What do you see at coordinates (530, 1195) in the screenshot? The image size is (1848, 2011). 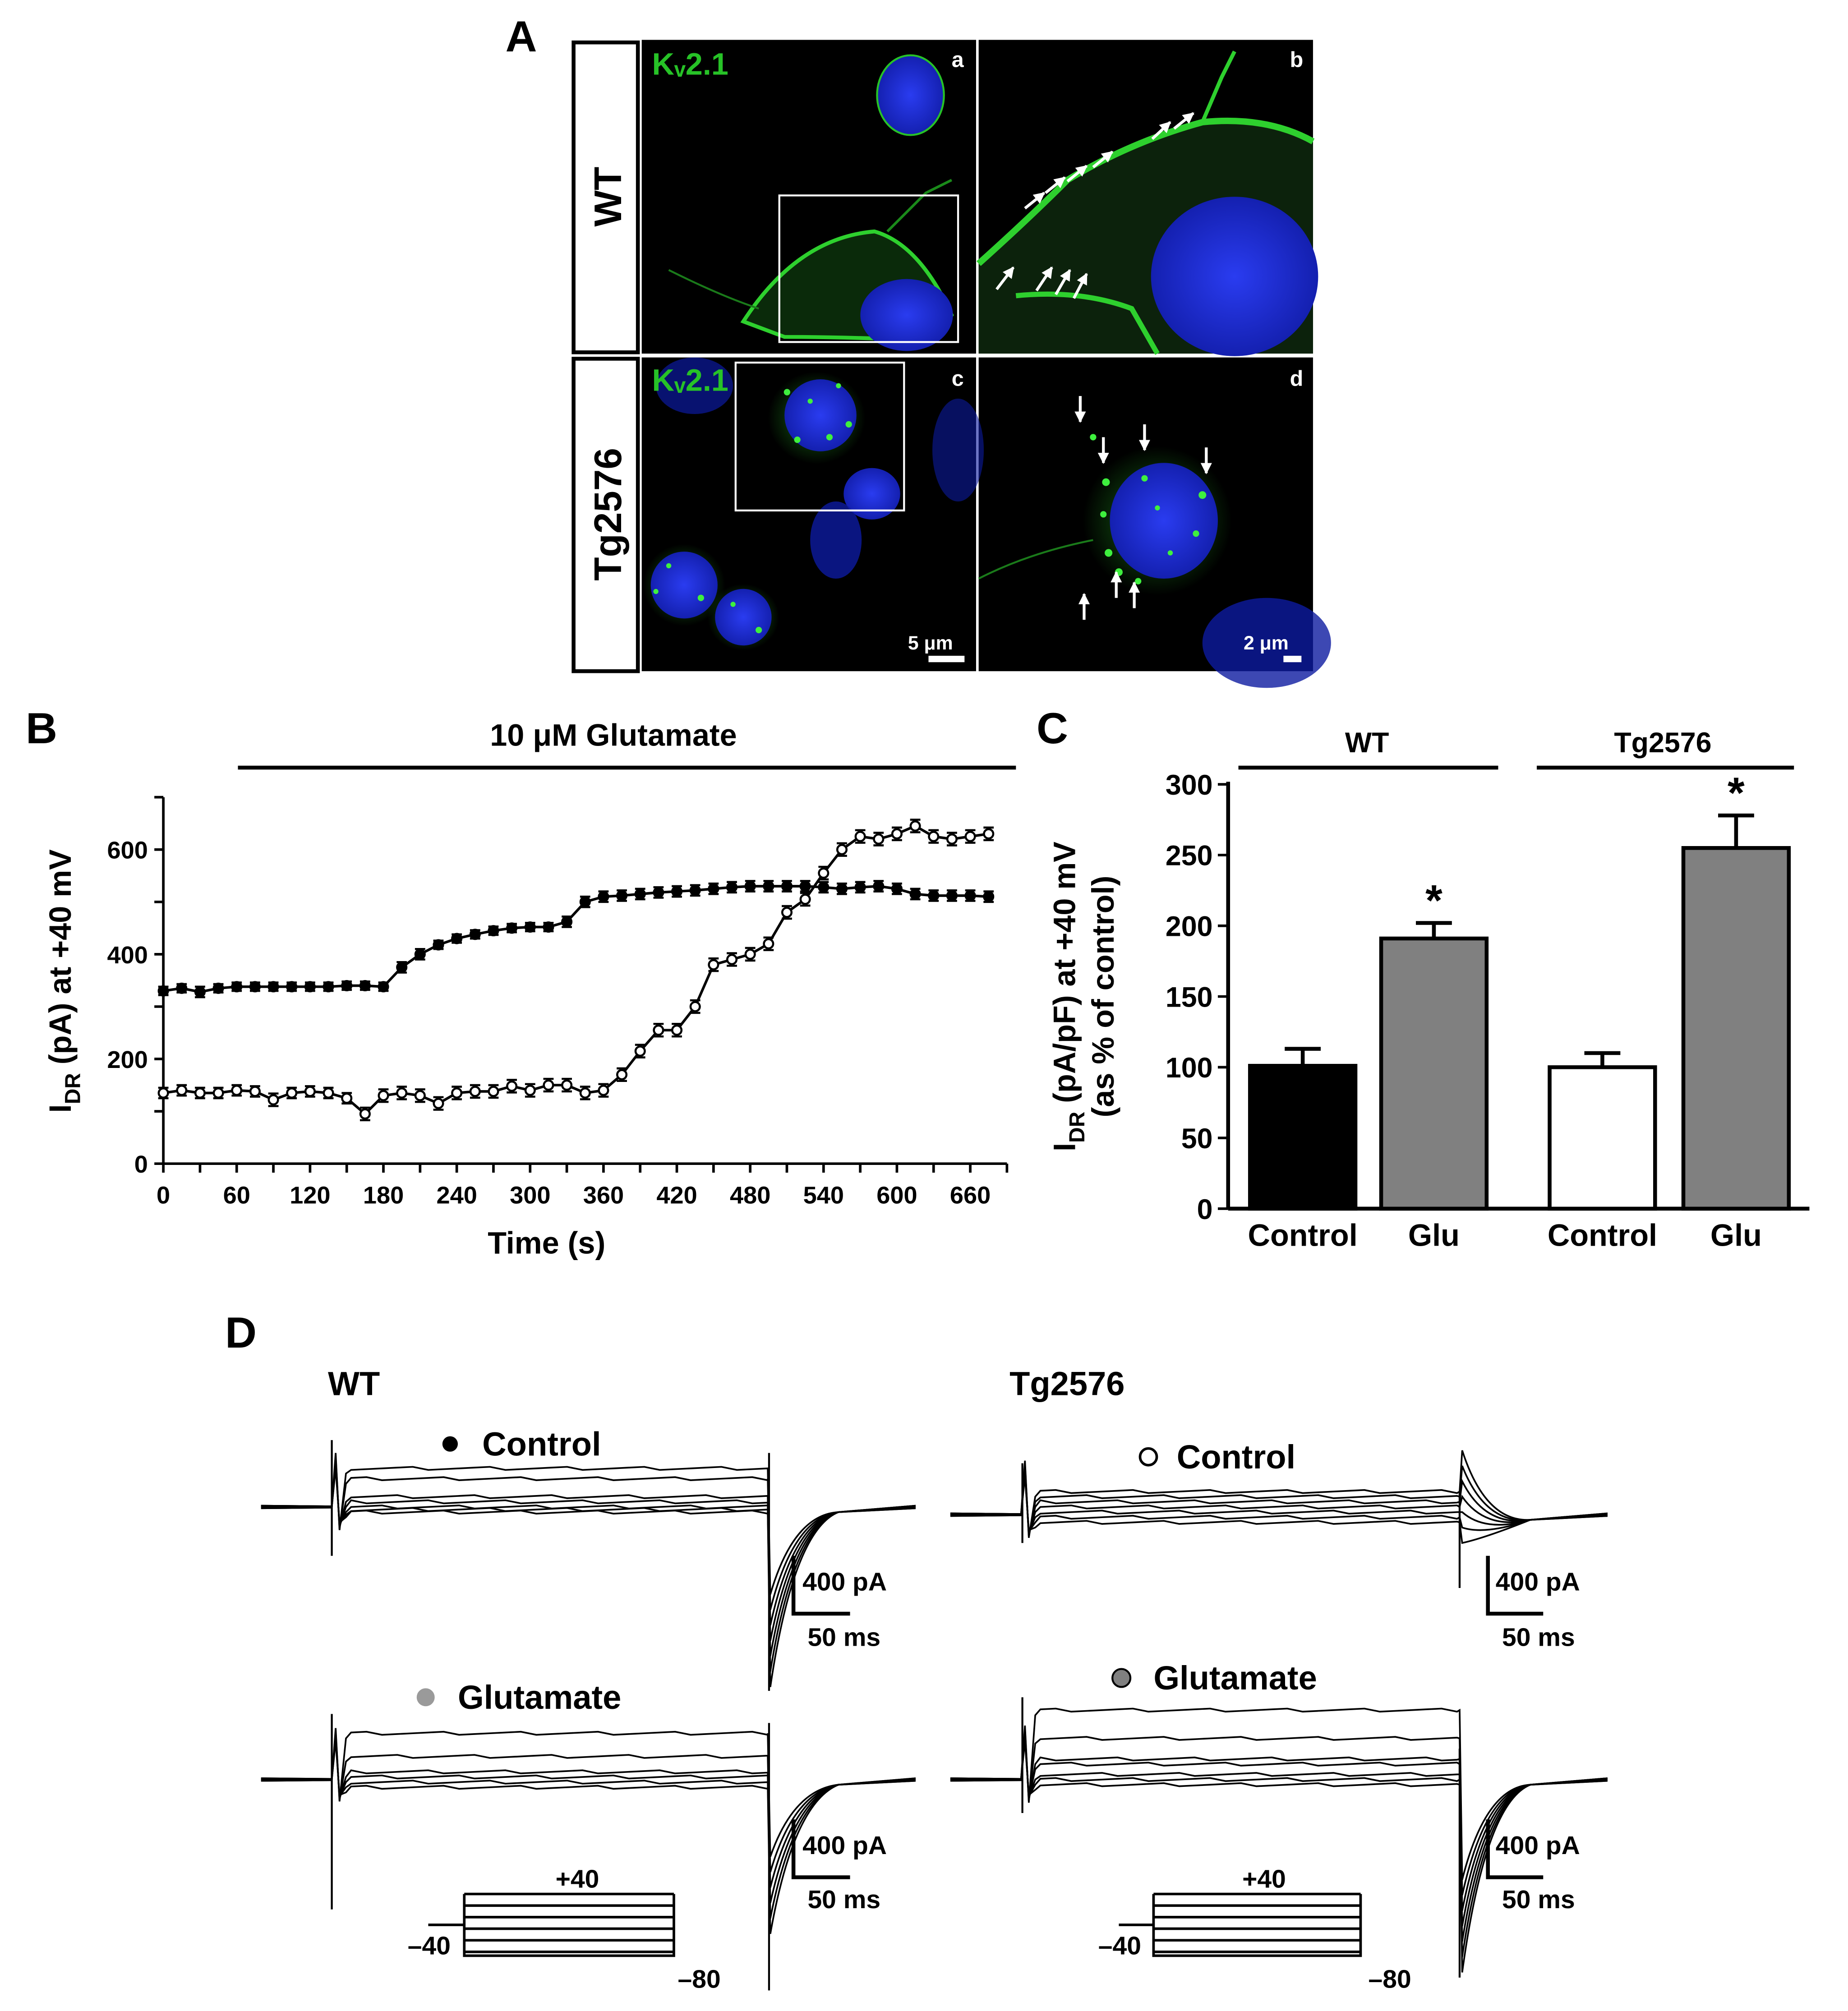 I see `x-tick-label: 300` at bounding box center [530, 1195].